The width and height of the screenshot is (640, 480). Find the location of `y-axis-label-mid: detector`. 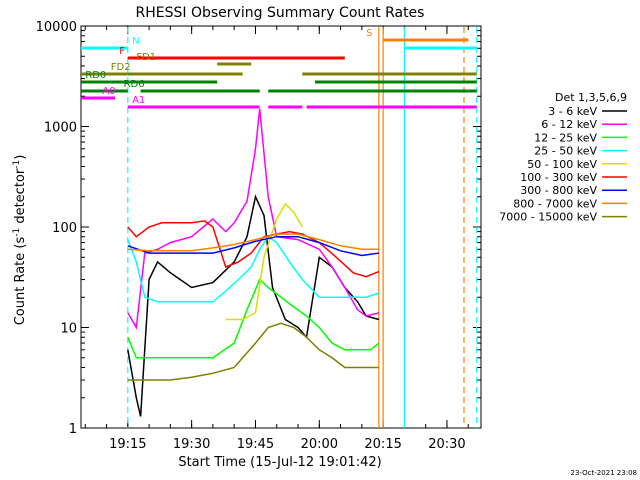

y-axis-label-mid: detector is located at coordinates (20, 198).